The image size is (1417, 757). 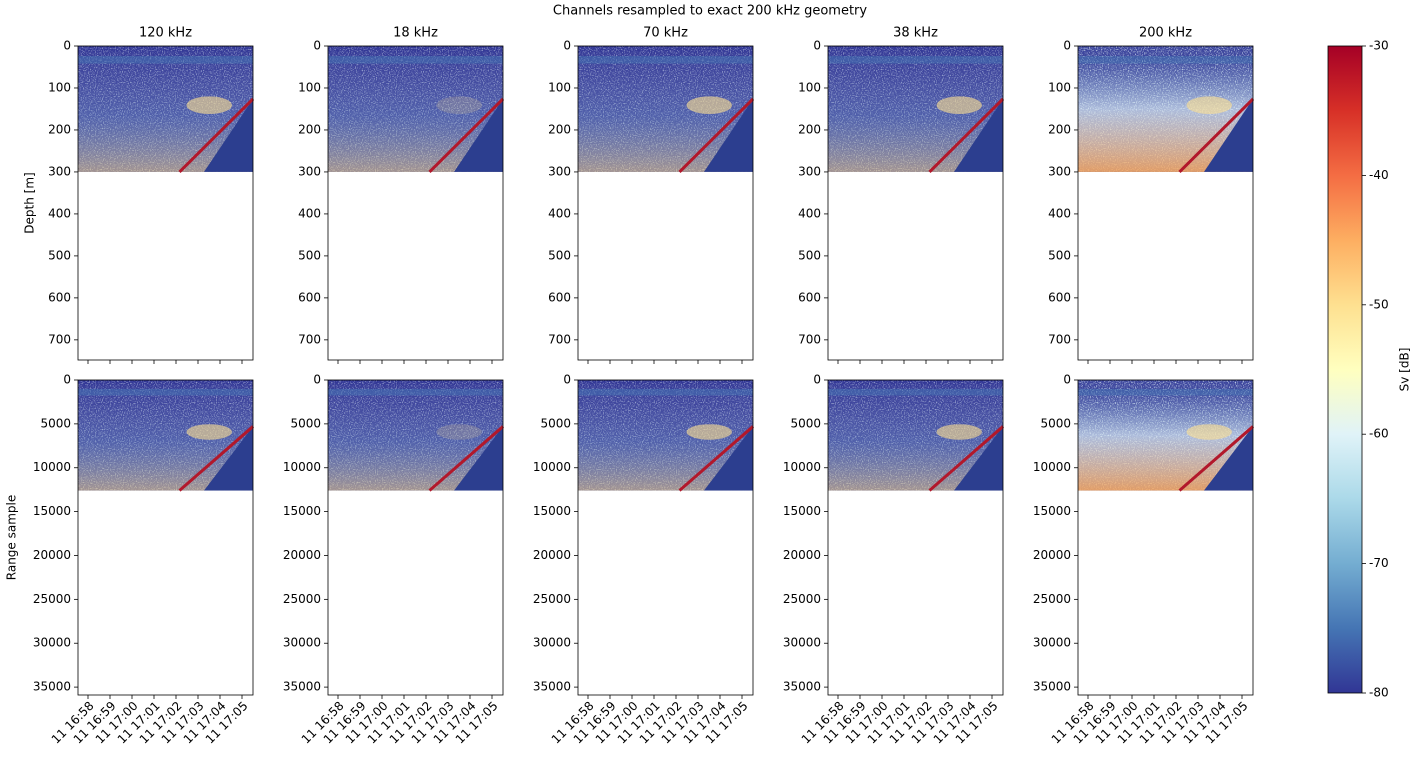 What do you see at coordinates (1379, 46) in the screenshot?
I see `colorbar-tick-label: -30` at bounding box center [1379, 46].